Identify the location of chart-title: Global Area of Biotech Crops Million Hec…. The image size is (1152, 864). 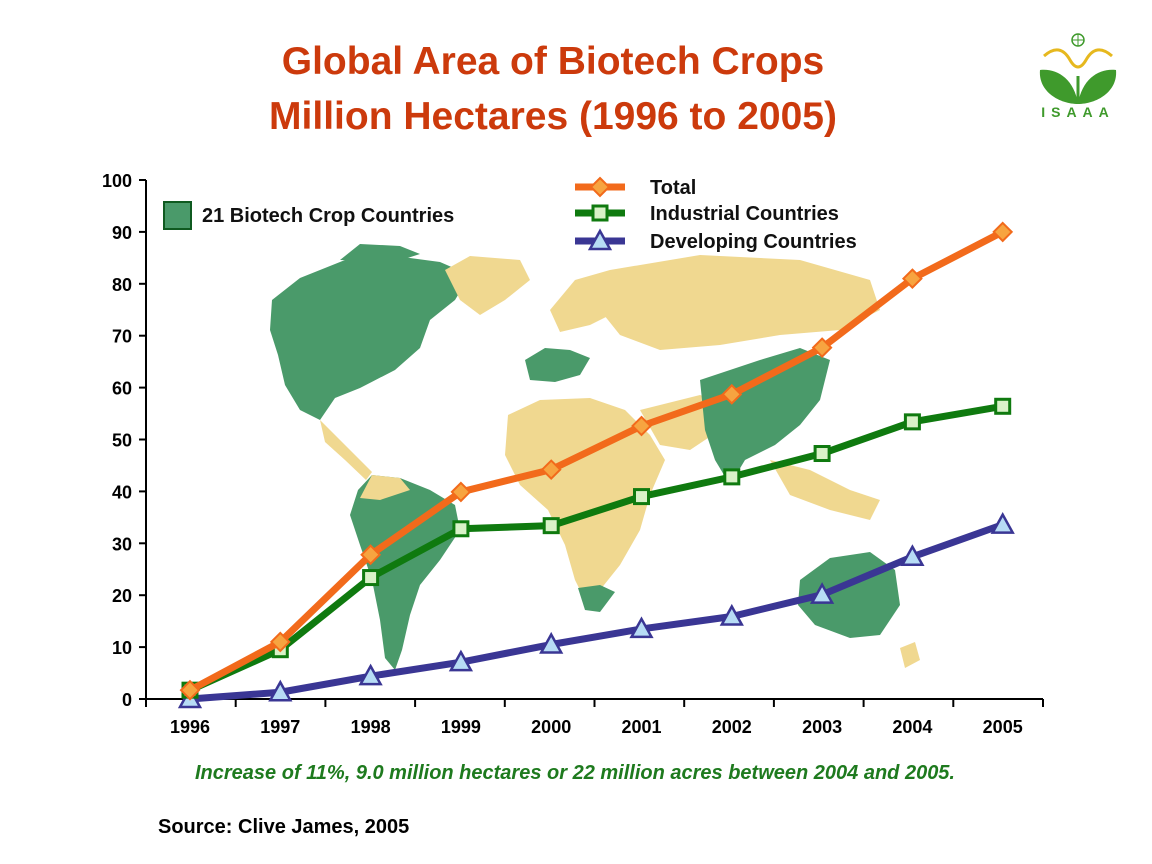
(553, 89).